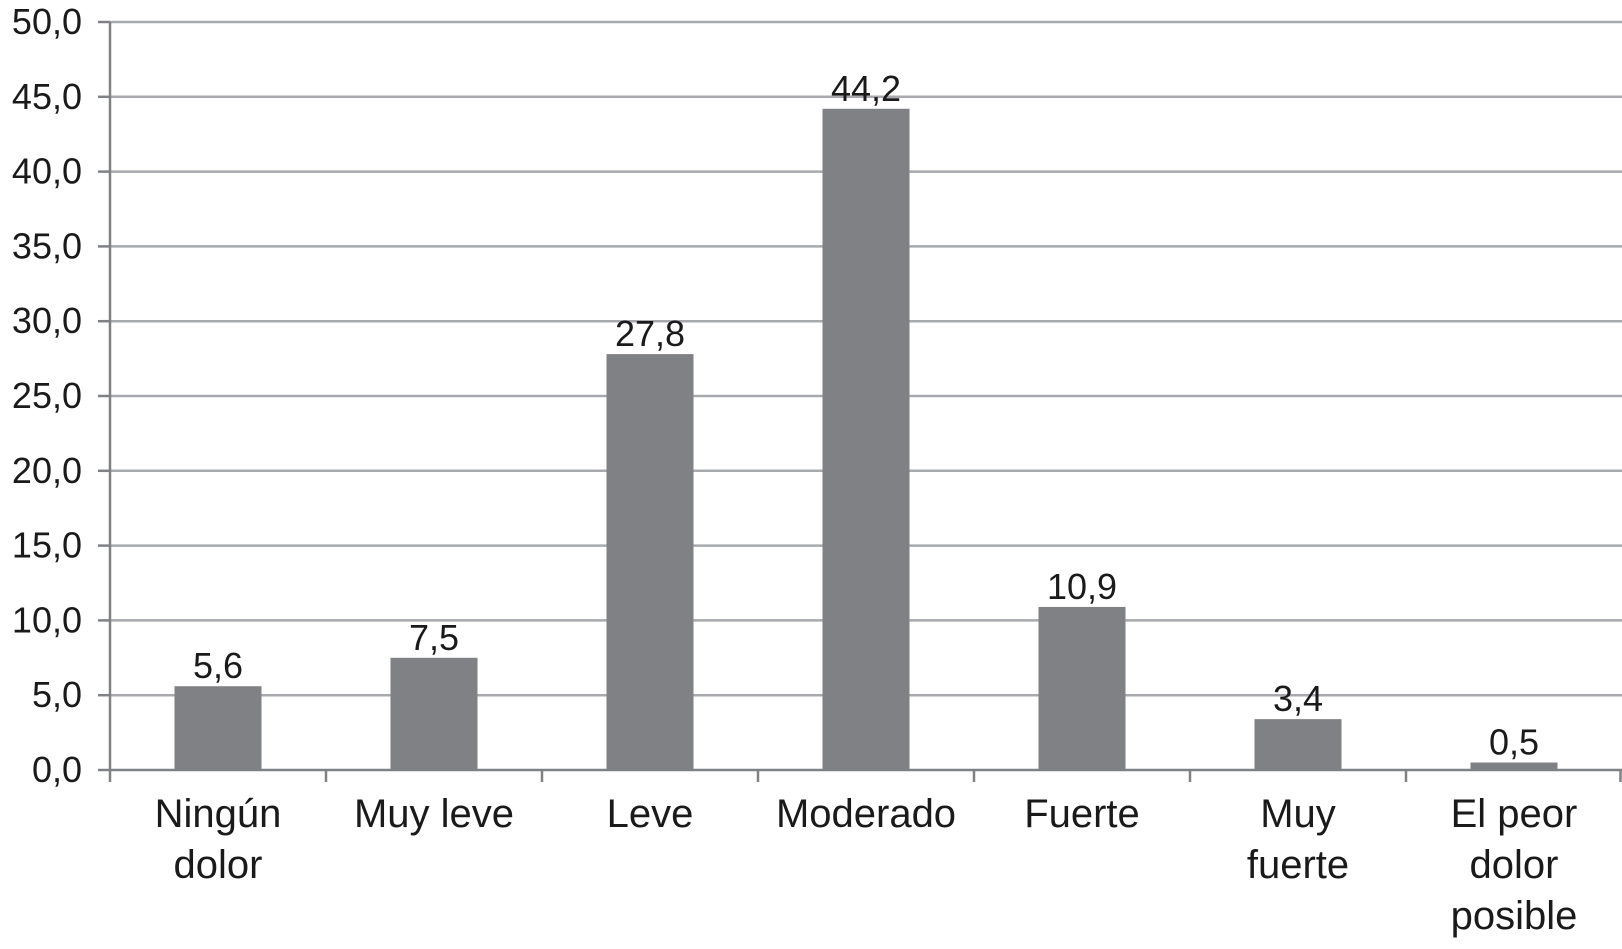 The image size is (1622, 949). I want to click on y-tick-label: 10,0, so click(47, 619).